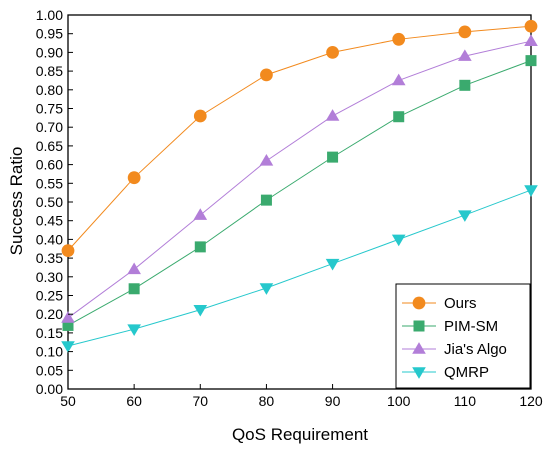  Describe the element at coordinates (49, 389) in the screenshot. I see `y-tick-label: 0.00` at that location.